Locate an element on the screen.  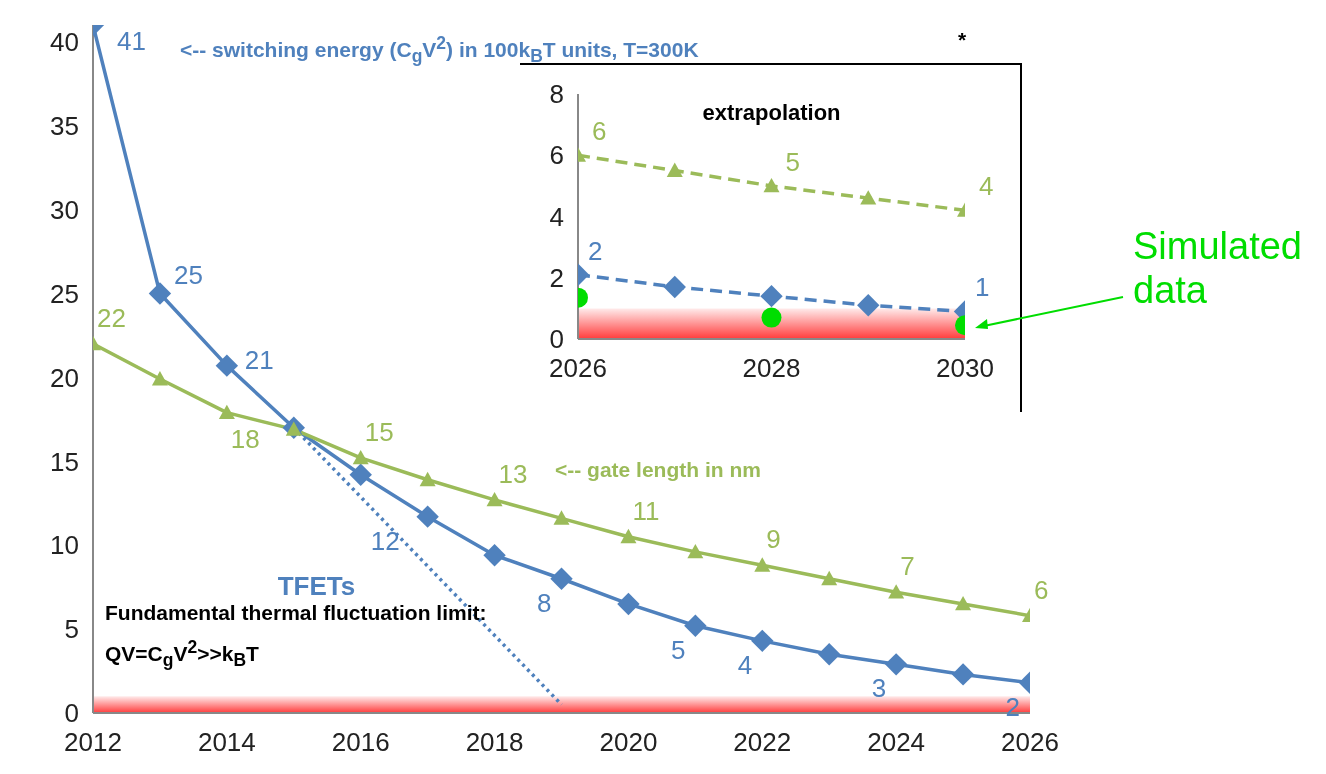
y-tick-label: 30 is located at coordinates (64, 209).